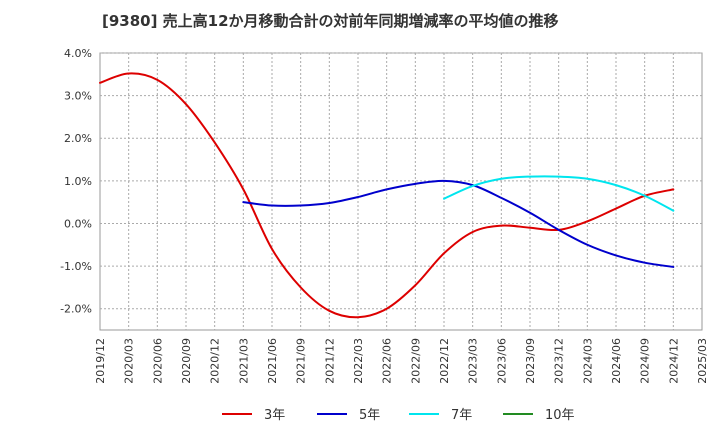  What do you see at coordinates (369, 415) in the screenshot?
I see `legend-label-2: 5年` at bounding box center [369, 415].